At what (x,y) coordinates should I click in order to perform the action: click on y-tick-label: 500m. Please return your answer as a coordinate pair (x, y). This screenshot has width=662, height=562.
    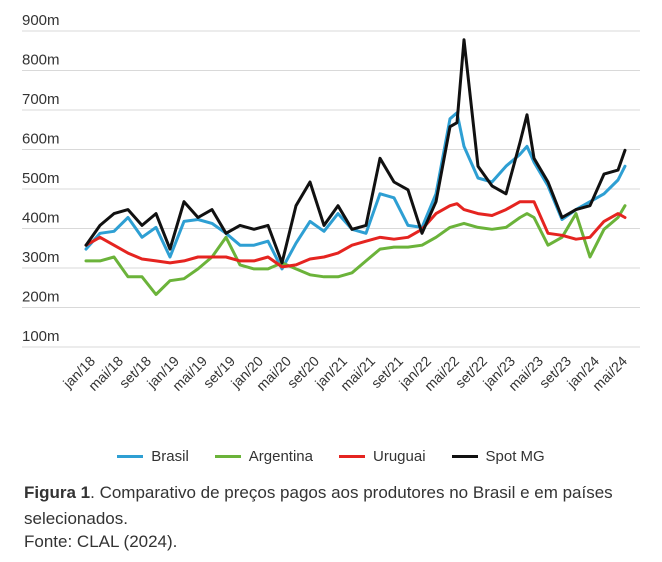
    Looking at the image, I should click on (41, 178).